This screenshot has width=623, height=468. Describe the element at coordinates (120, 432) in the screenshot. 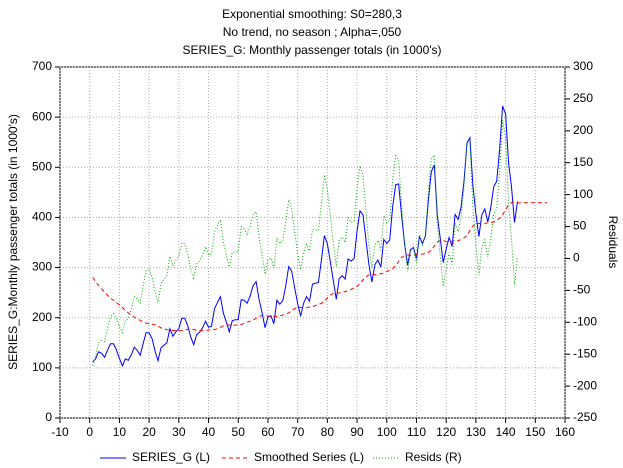

I see `x-tick-label: 10` at that location.